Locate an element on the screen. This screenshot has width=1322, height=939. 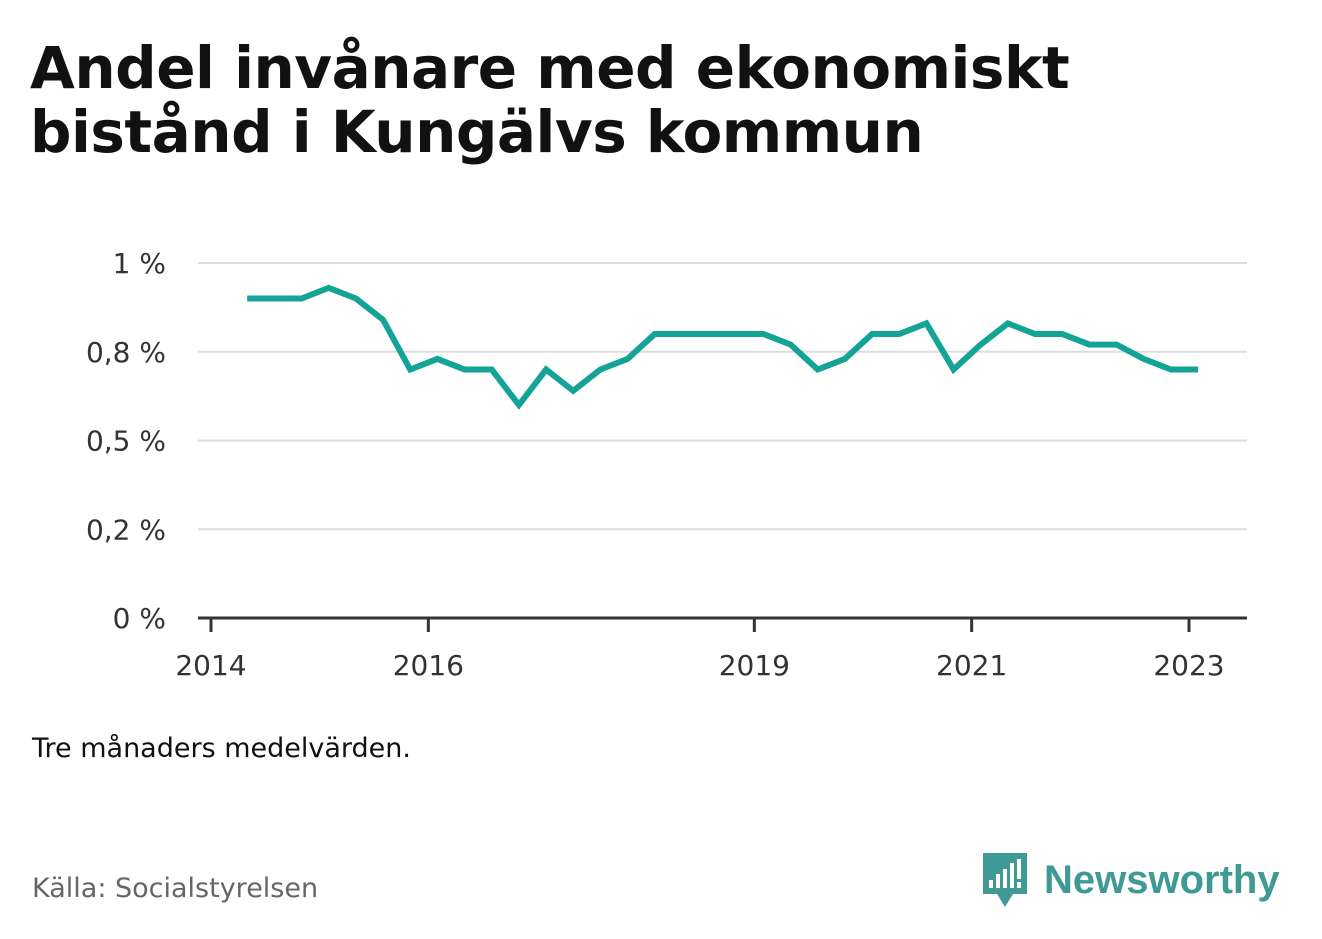
x-axis is located at coordinates (722, 624).